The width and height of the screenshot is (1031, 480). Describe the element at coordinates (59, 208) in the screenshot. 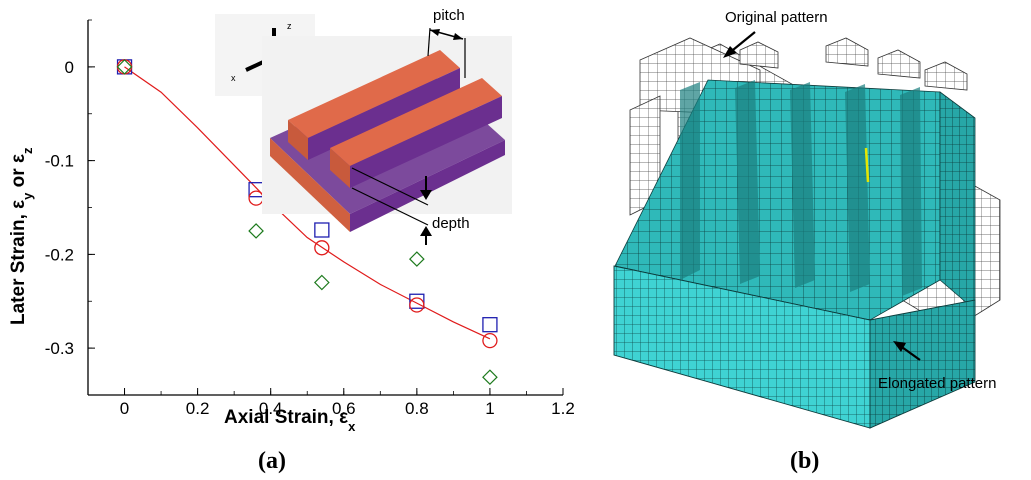

I see `y-tick-labels: 0 -0.1 -0.2 -0.3` at that location.